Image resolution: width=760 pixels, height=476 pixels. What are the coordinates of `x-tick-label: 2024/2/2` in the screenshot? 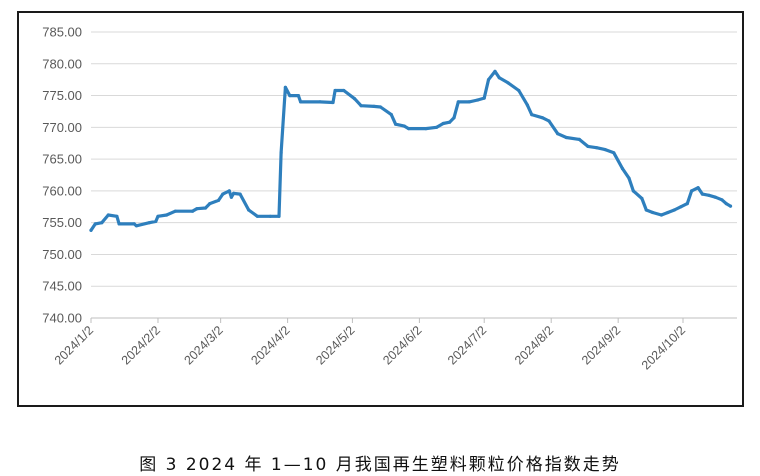 It's located at (141, 345).